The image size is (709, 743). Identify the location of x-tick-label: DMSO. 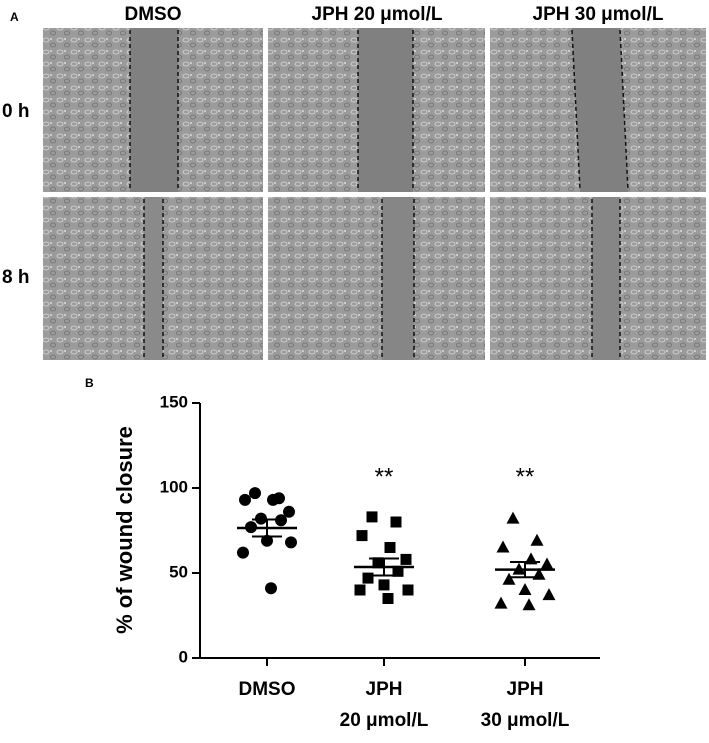
(267, 689).